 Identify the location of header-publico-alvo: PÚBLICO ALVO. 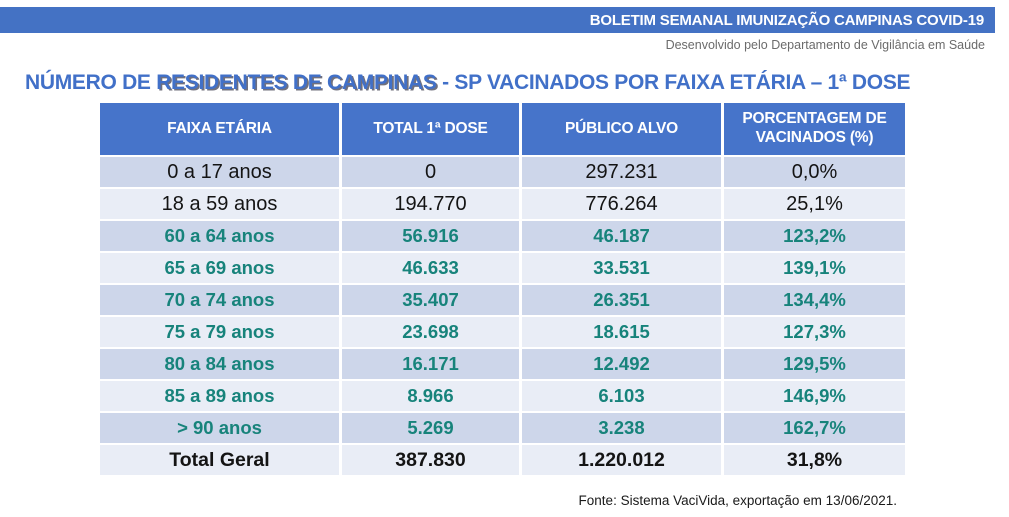
(623, 129).